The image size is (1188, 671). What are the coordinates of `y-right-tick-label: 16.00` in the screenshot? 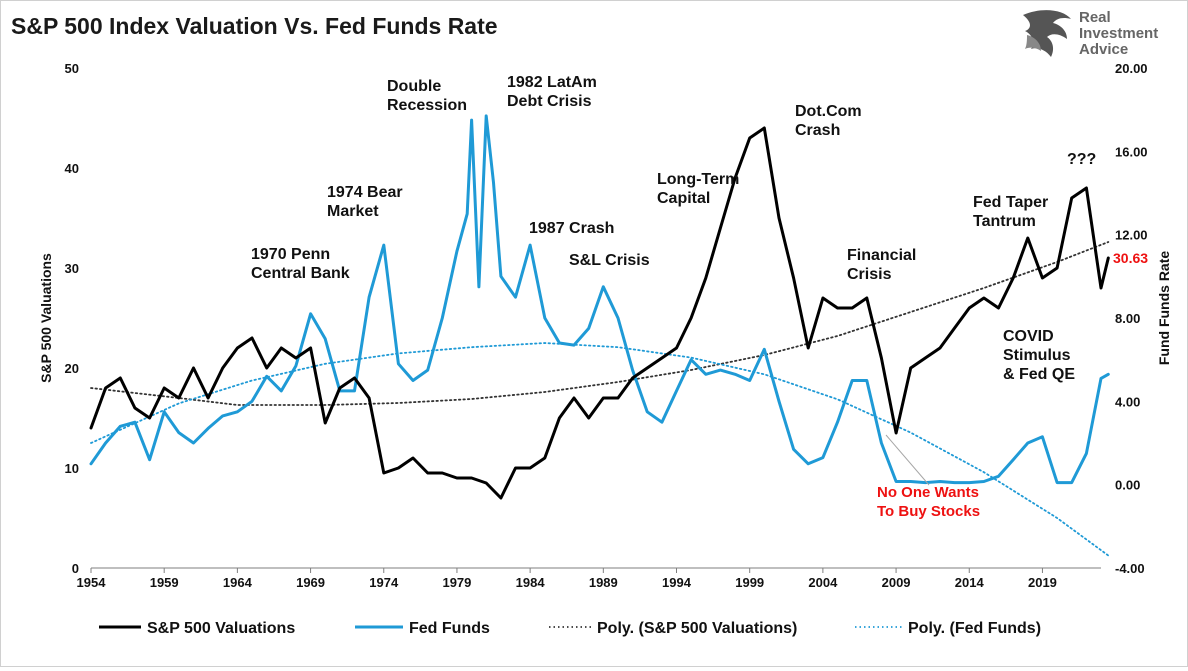 It's located at (1131, 151).